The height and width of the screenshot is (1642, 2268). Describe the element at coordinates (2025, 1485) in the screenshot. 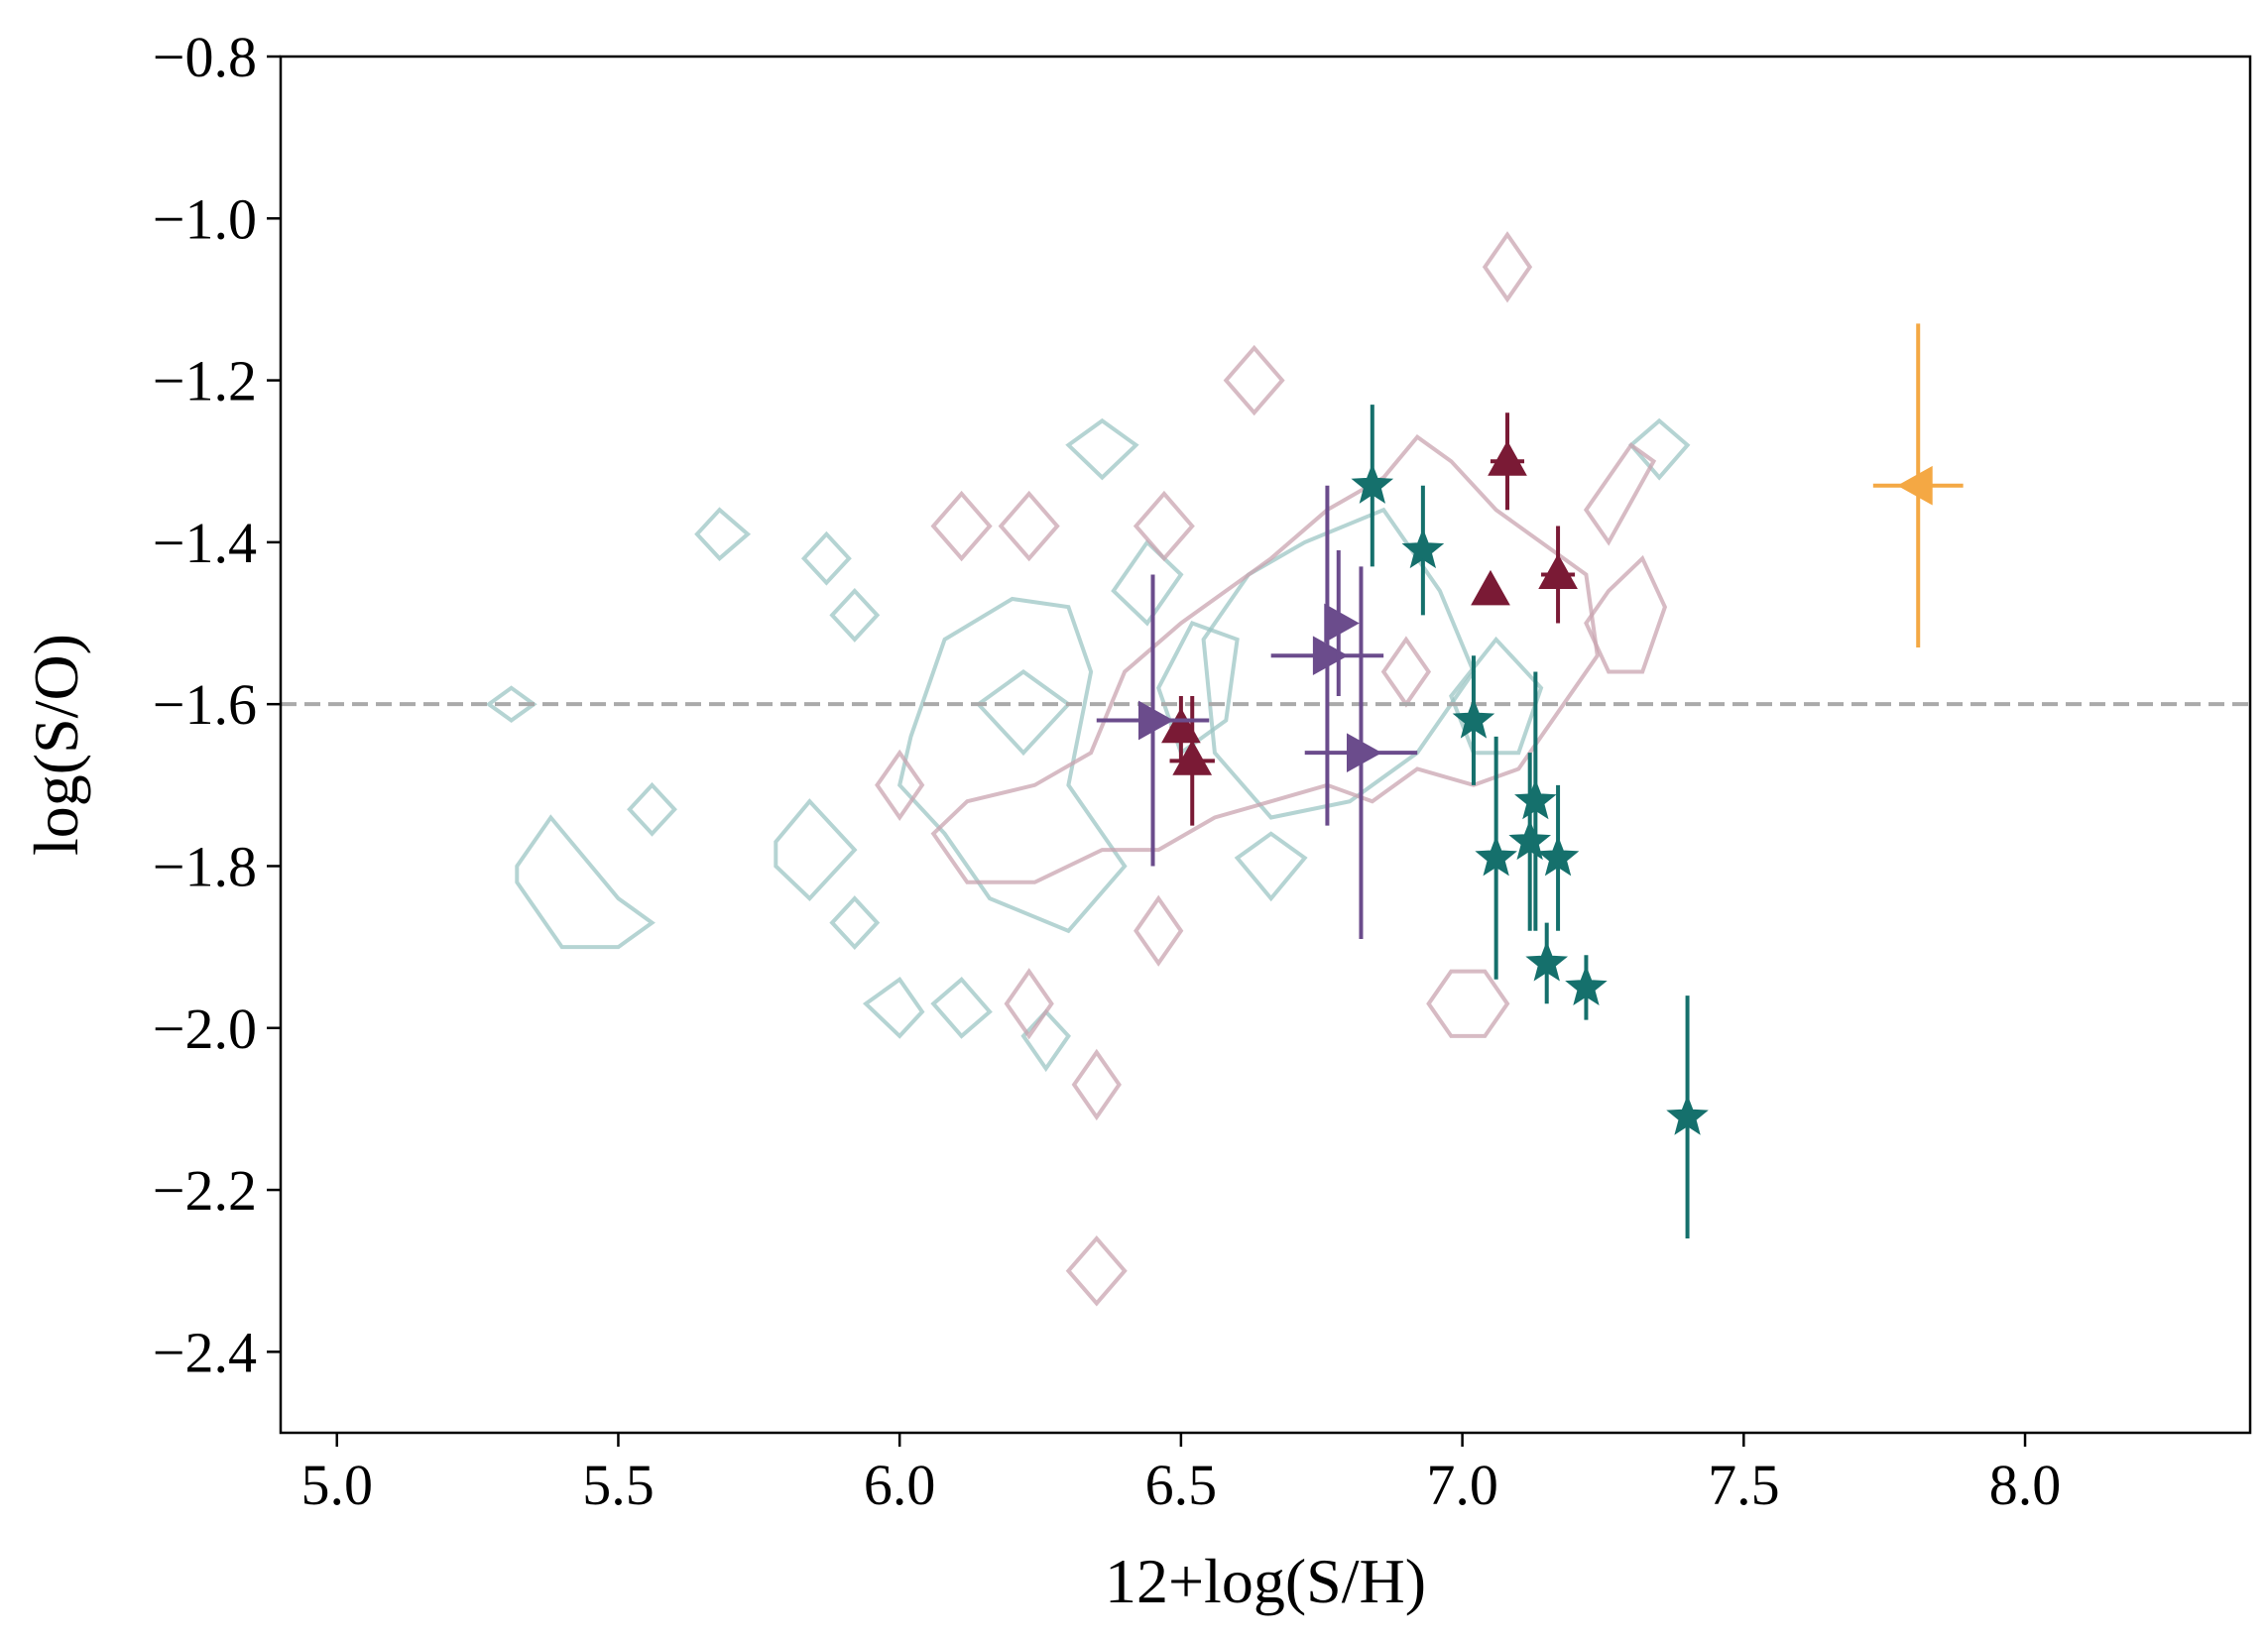

I see `x-tick-label-6: 8.0` at that location.